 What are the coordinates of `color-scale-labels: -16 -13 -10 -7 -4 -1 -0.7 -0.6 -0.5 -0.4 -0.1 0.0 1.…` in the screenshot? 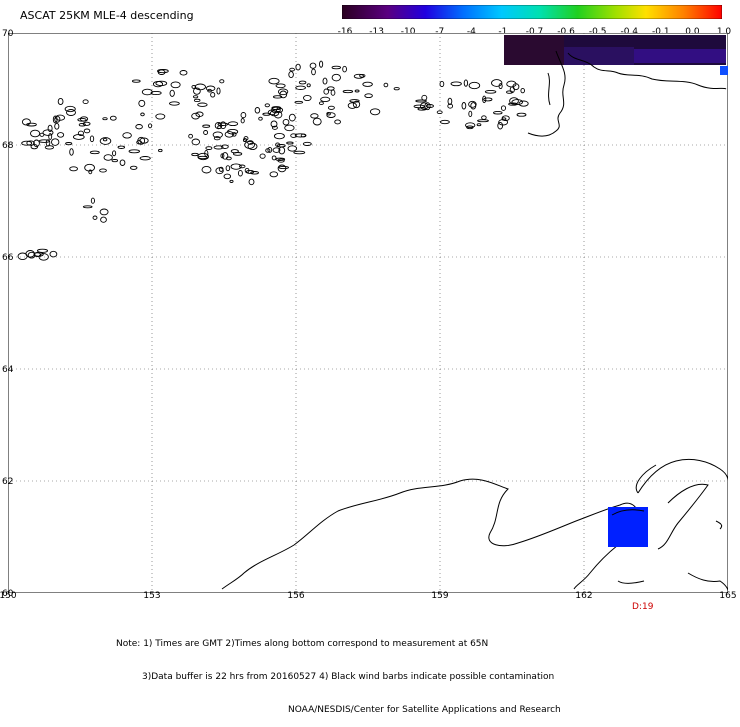 It's located at (531, 33).